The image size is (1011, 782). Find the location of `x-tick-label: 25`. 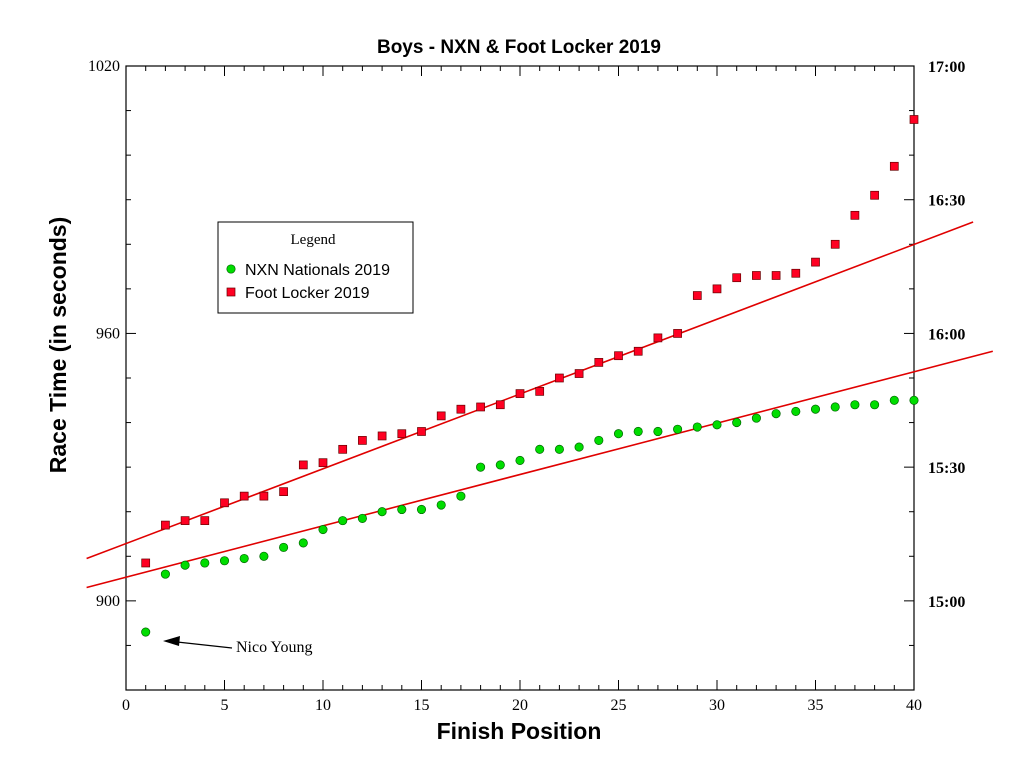

x-tick-label: 25 is located at coordinates (619, 705).